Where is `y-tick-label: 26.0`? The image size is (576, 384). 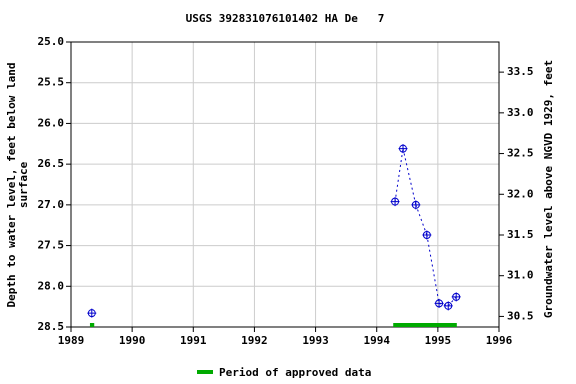 y-tick-label: 26.0 is located at coordinates (51, 122).